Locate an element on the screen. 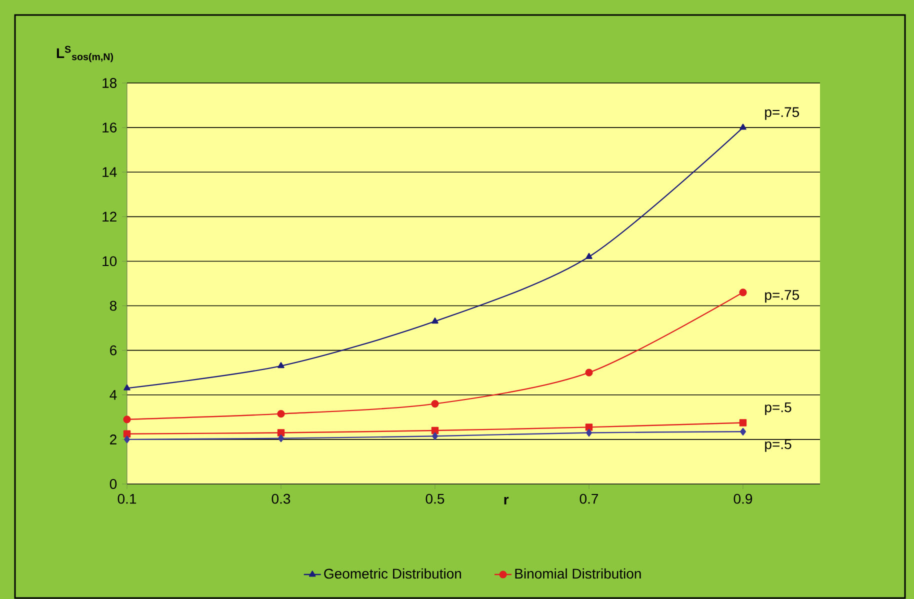  x-tick-label: 0.3 is located at coordinates (281, 499).